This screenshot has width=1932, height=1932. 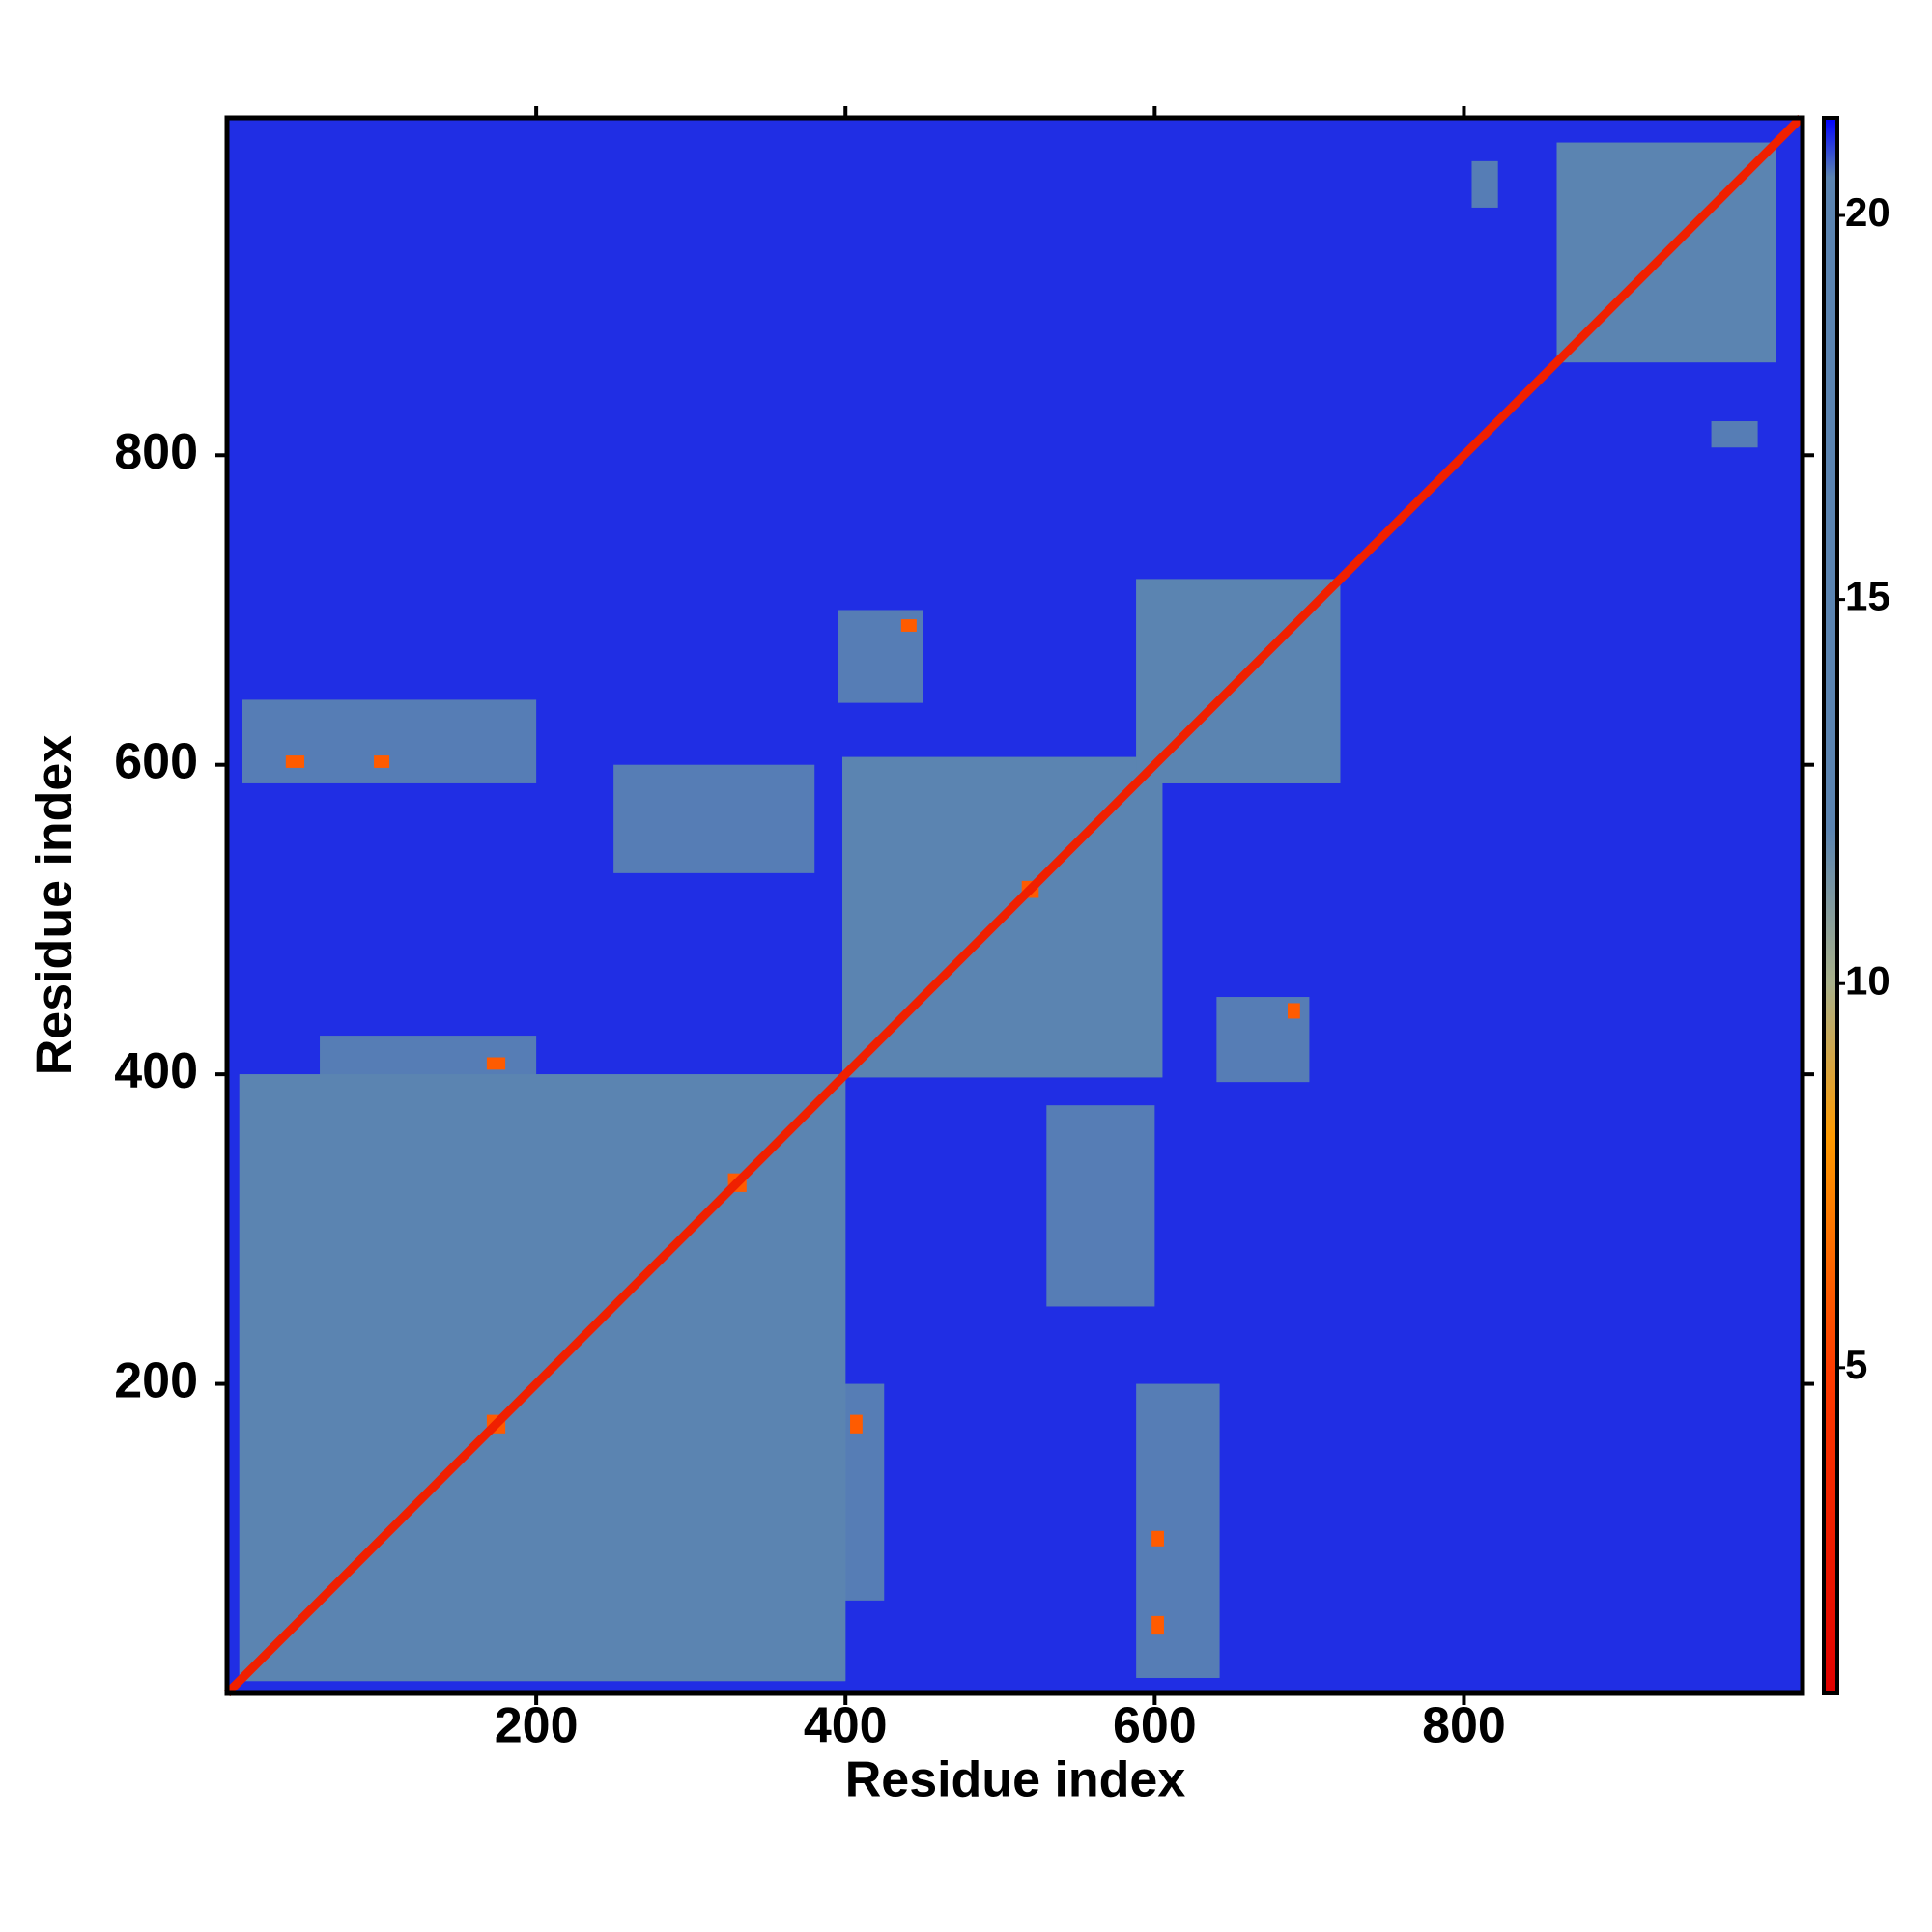 What do you see at coordinates (1867, 596) in the screenshot?
I see `colorbar-tick-label: 15` at bounding box center [1867, 596].